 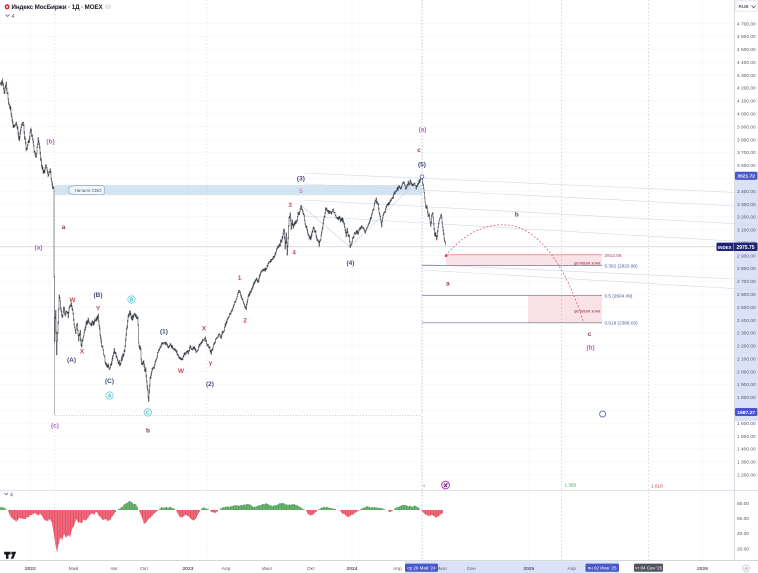 What do you see at coordinates (746, 450) in the screenshot?
I see `svg-text: 1 400.00` at bounding box center [746, 450].